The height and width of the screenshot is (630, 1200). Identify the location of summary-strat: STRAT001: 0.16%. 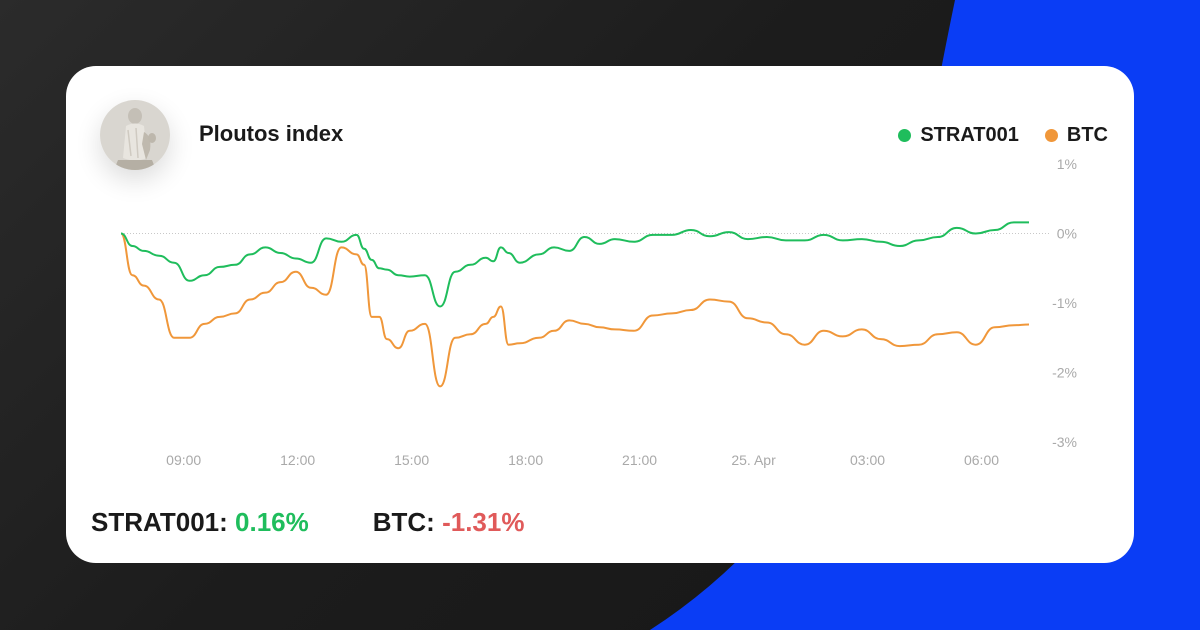
(200, 522).